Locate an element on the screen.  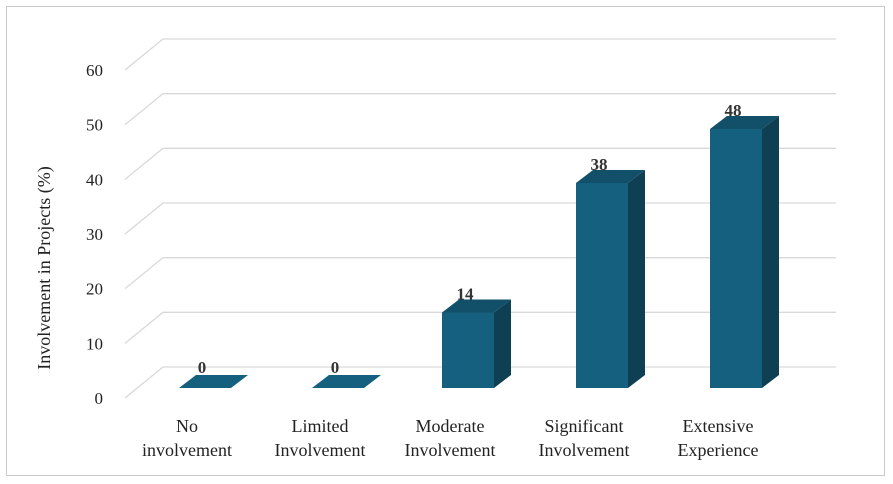
x-category-label: No is located at coordinates (187, 426).